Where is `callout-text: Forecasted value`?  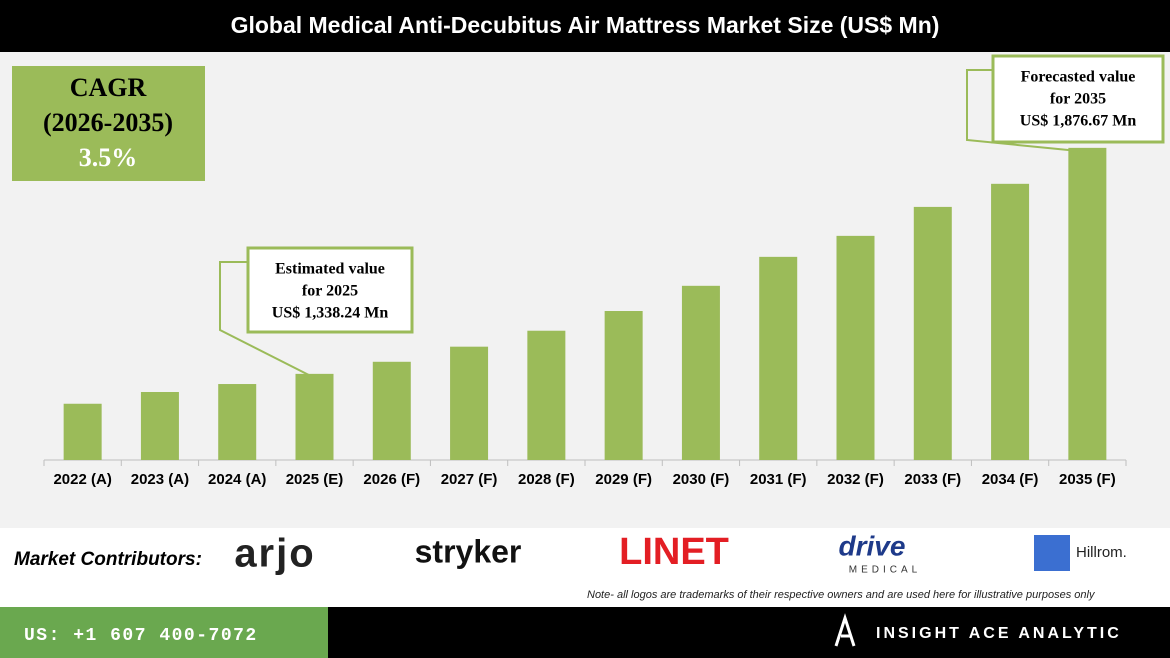
callout-text: Forecasted value is located at coordinates (1078, 77).